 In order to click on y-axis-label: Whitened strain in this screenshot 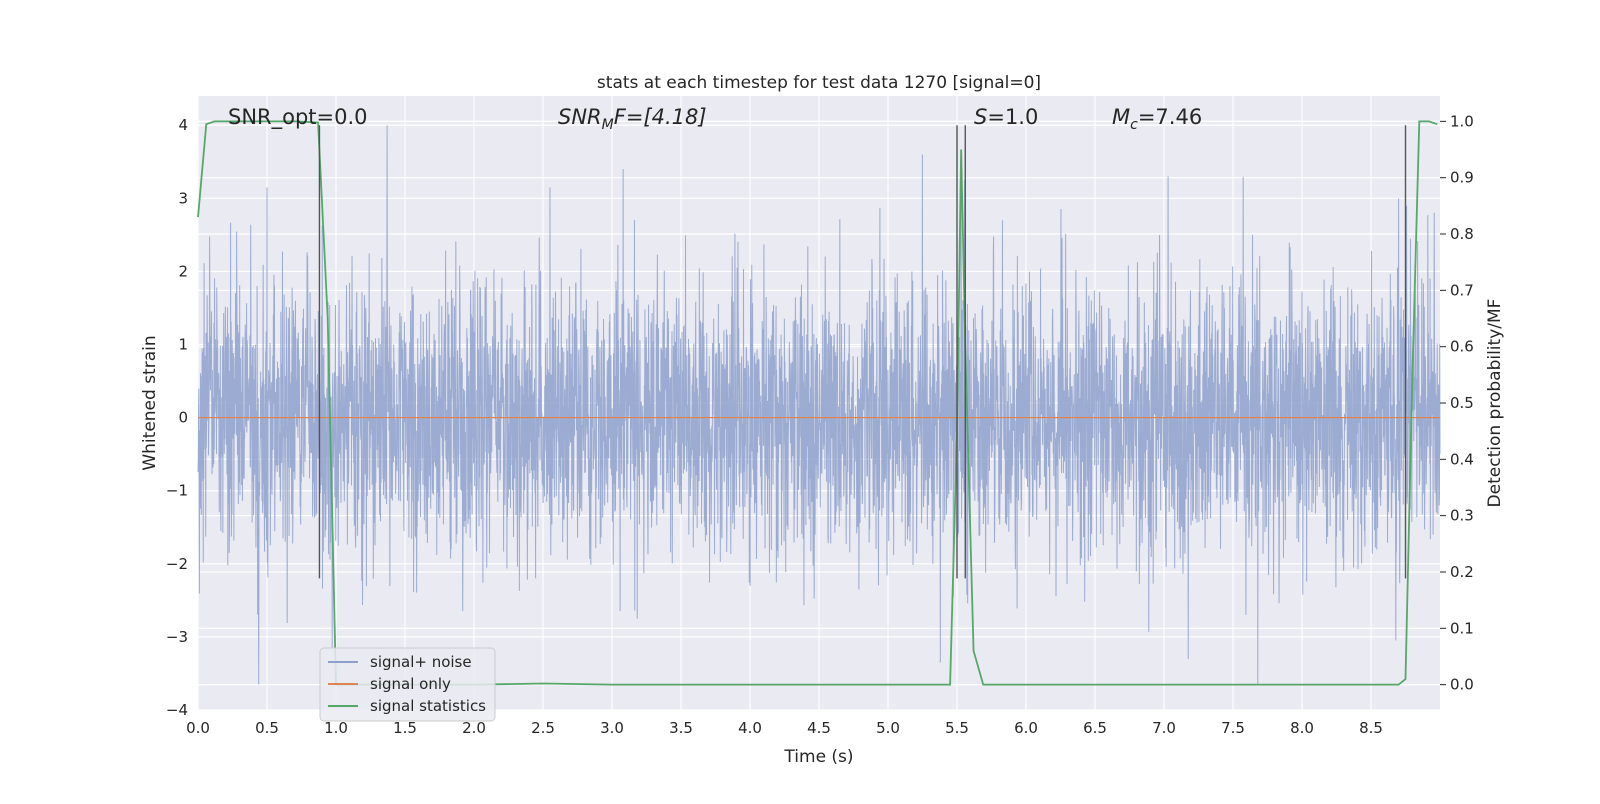, I will do `click(150, 402)`.